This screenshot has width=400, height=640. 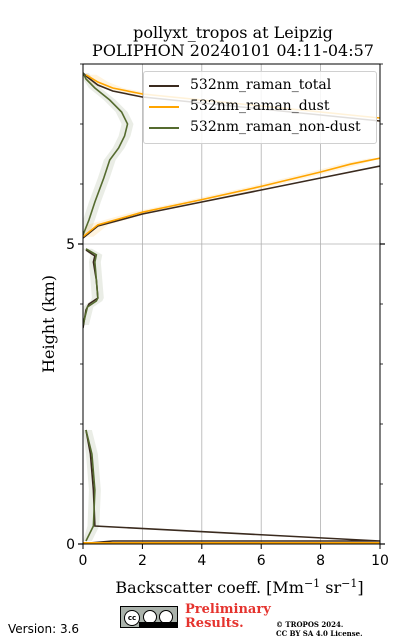 I want to click on legend-entry-total: 532nm_raman_total, so click(x=260, y=86).